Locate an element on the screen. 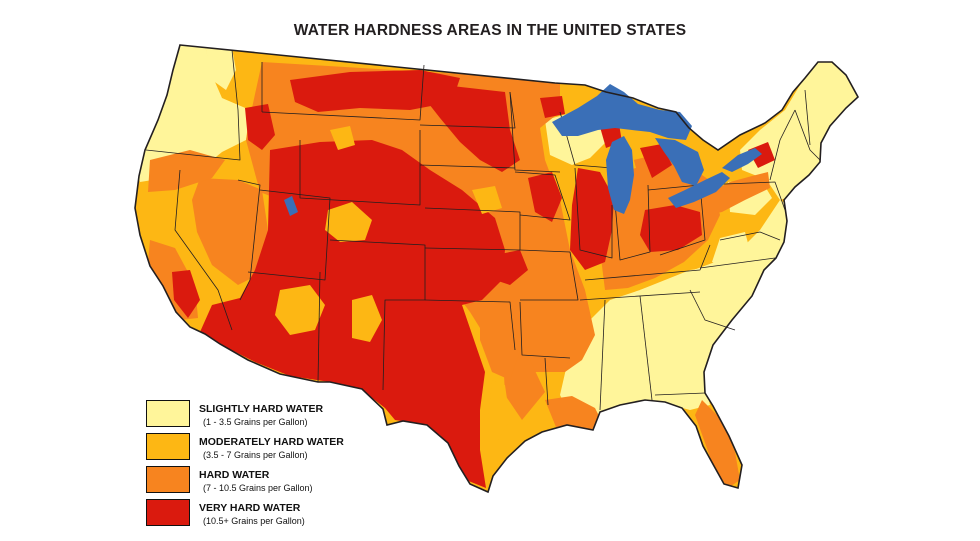  legend-range: (10.5+ Grains per Gallon) is located at coordinates (254, 521).